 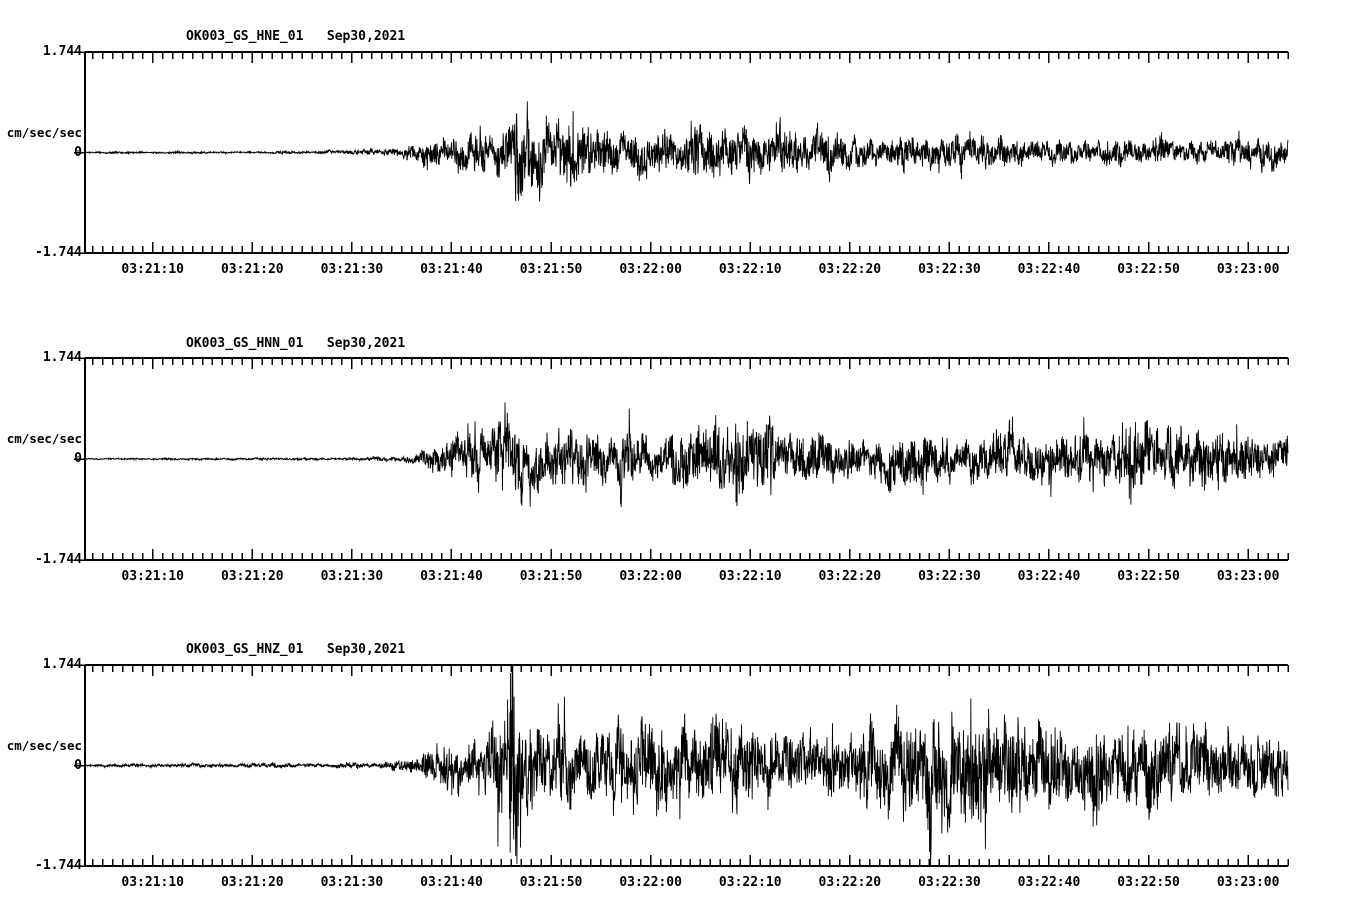 I want to click on x-tick-label-hnn-1: 03:21:20, so click(x=252, y=576).